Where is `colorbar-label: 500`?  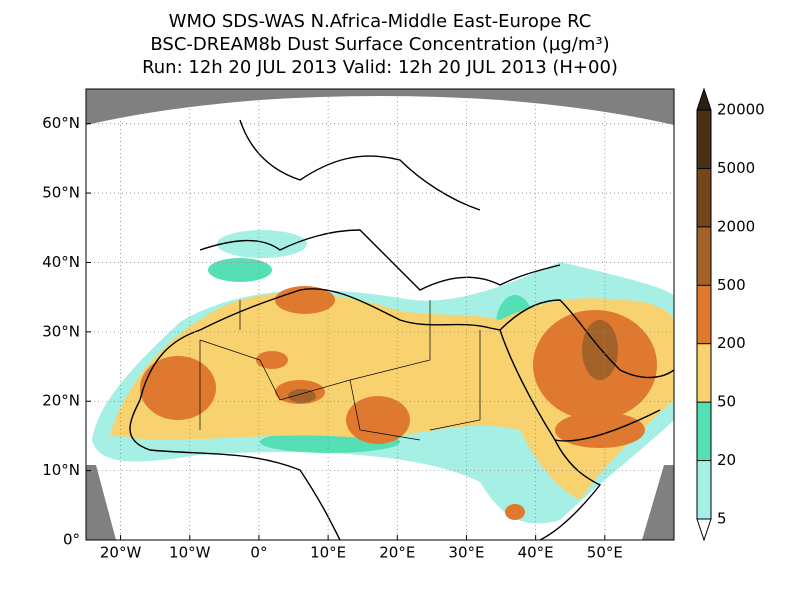
colorbar-label: 500 is located at coordinates (731, 285).